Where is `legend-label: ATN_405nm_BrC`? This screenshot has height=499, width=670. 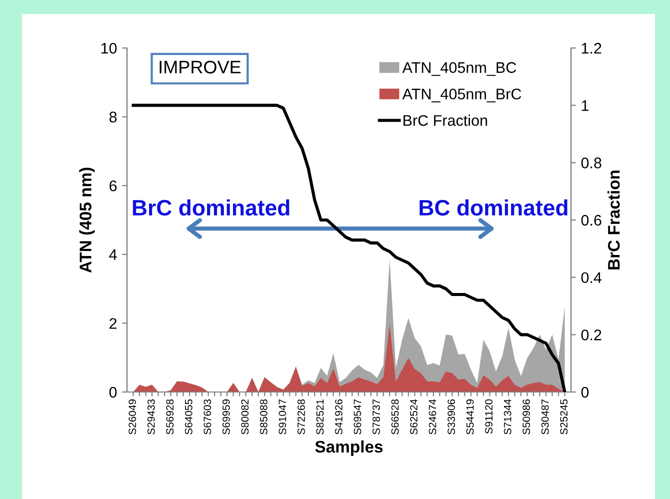 legend-label: ATN_405nm_BrC is located at coordinates (462, 95).